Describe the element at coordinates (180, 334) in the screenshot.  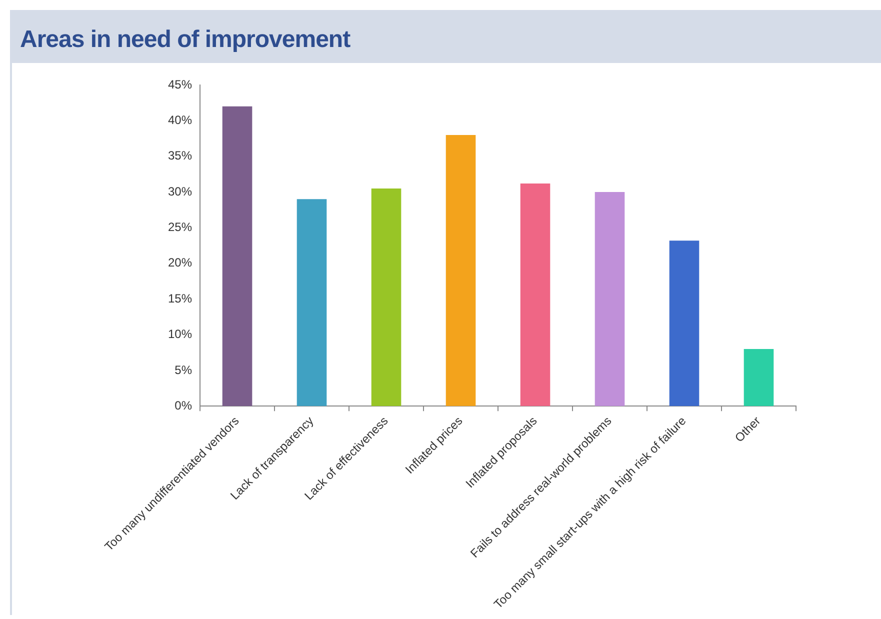
I see `y-tick-label: 10%` at that location.